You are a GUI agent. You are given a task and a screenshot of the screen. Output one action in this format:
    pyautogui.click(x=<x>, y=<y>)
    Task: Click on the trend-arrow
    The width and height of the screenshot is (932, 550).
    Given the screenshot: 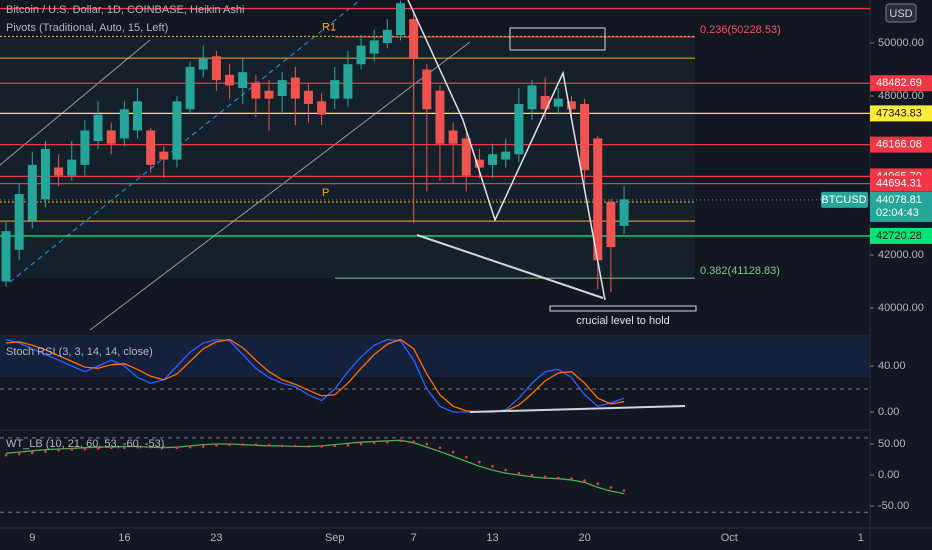 What is the action you would take?
    pyautogui.click(x=510, y=266)
    